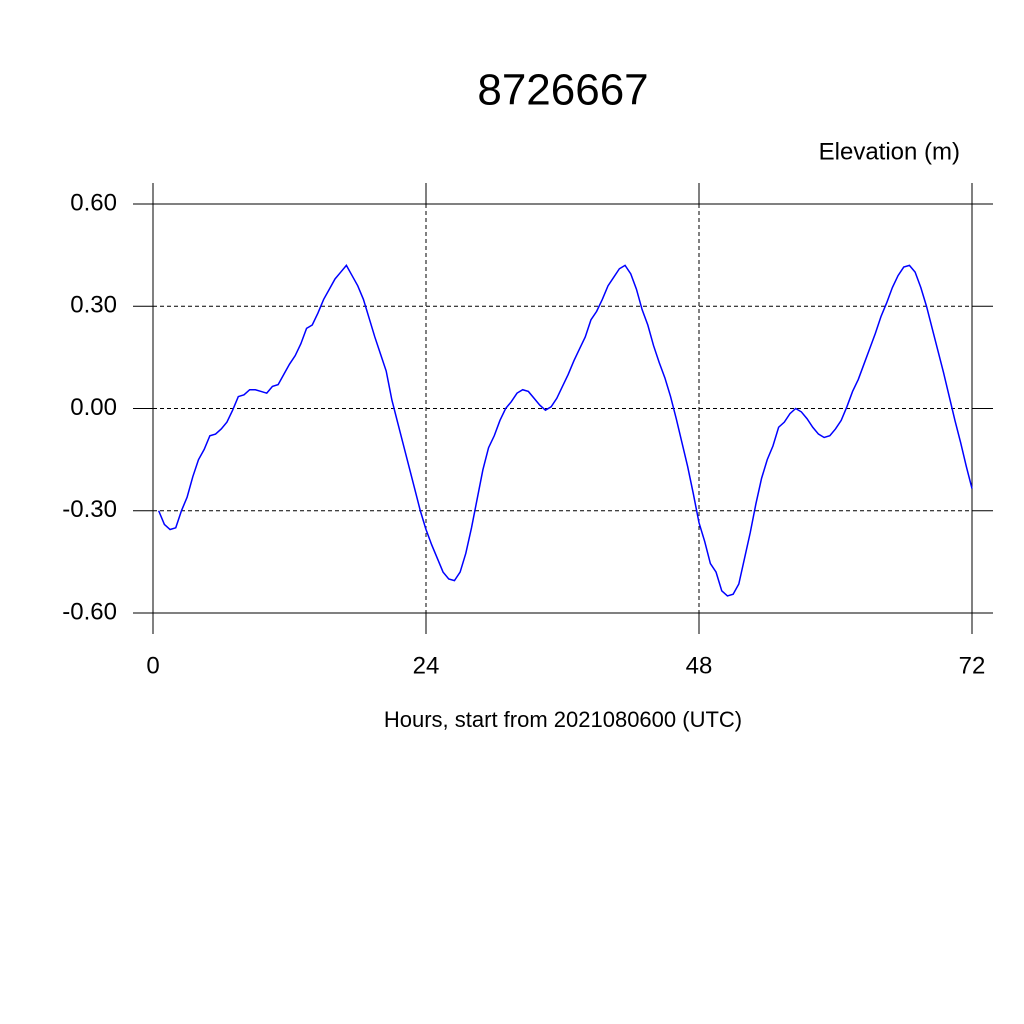  Describe the element at coordinates (972, 665) in the screenshot. I see `x-tick-label: 72` at that location.